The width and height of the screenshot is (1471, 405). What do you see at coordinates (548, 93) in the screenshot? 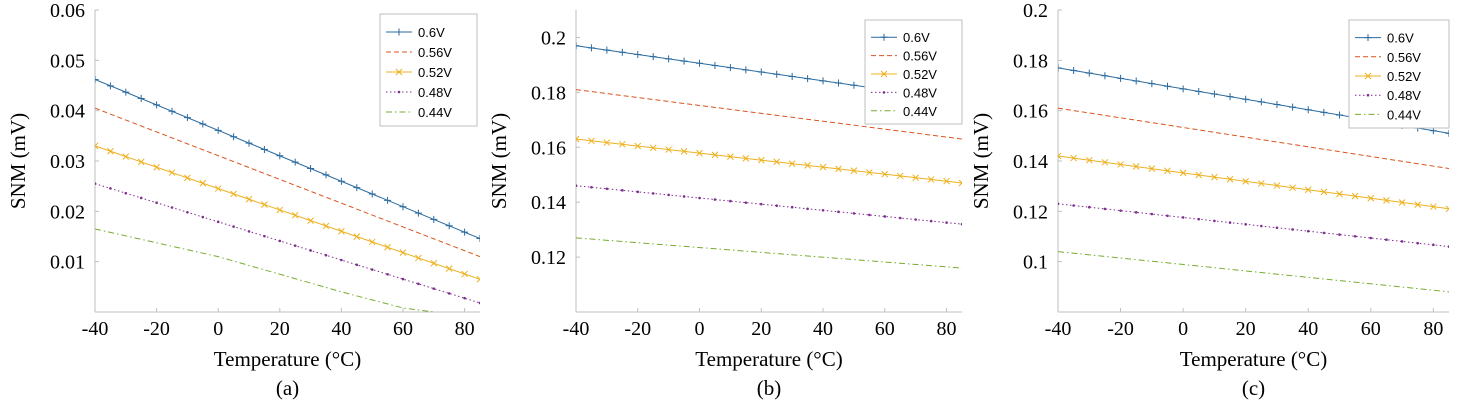
I see `y-tick-label: 0.18` at bounding box center [548, 93].